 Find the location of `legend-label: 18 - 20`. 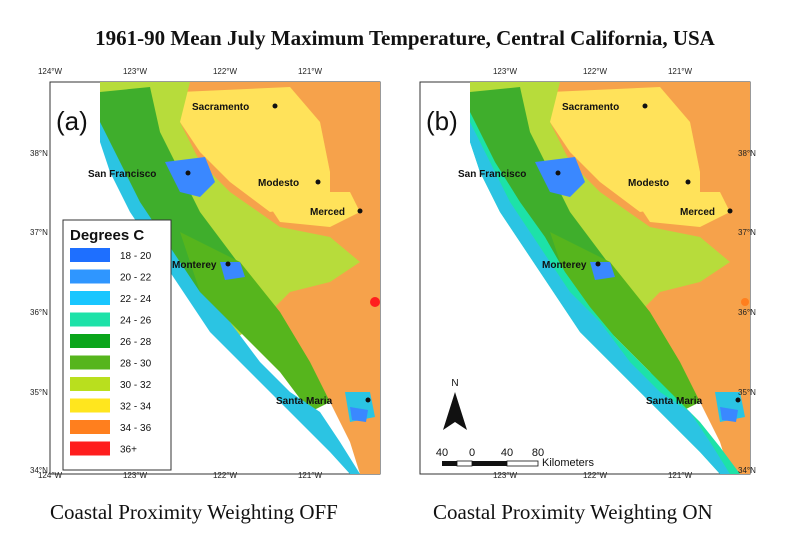

legend-label: 18 - 20 is located at coordinates (136, 256).